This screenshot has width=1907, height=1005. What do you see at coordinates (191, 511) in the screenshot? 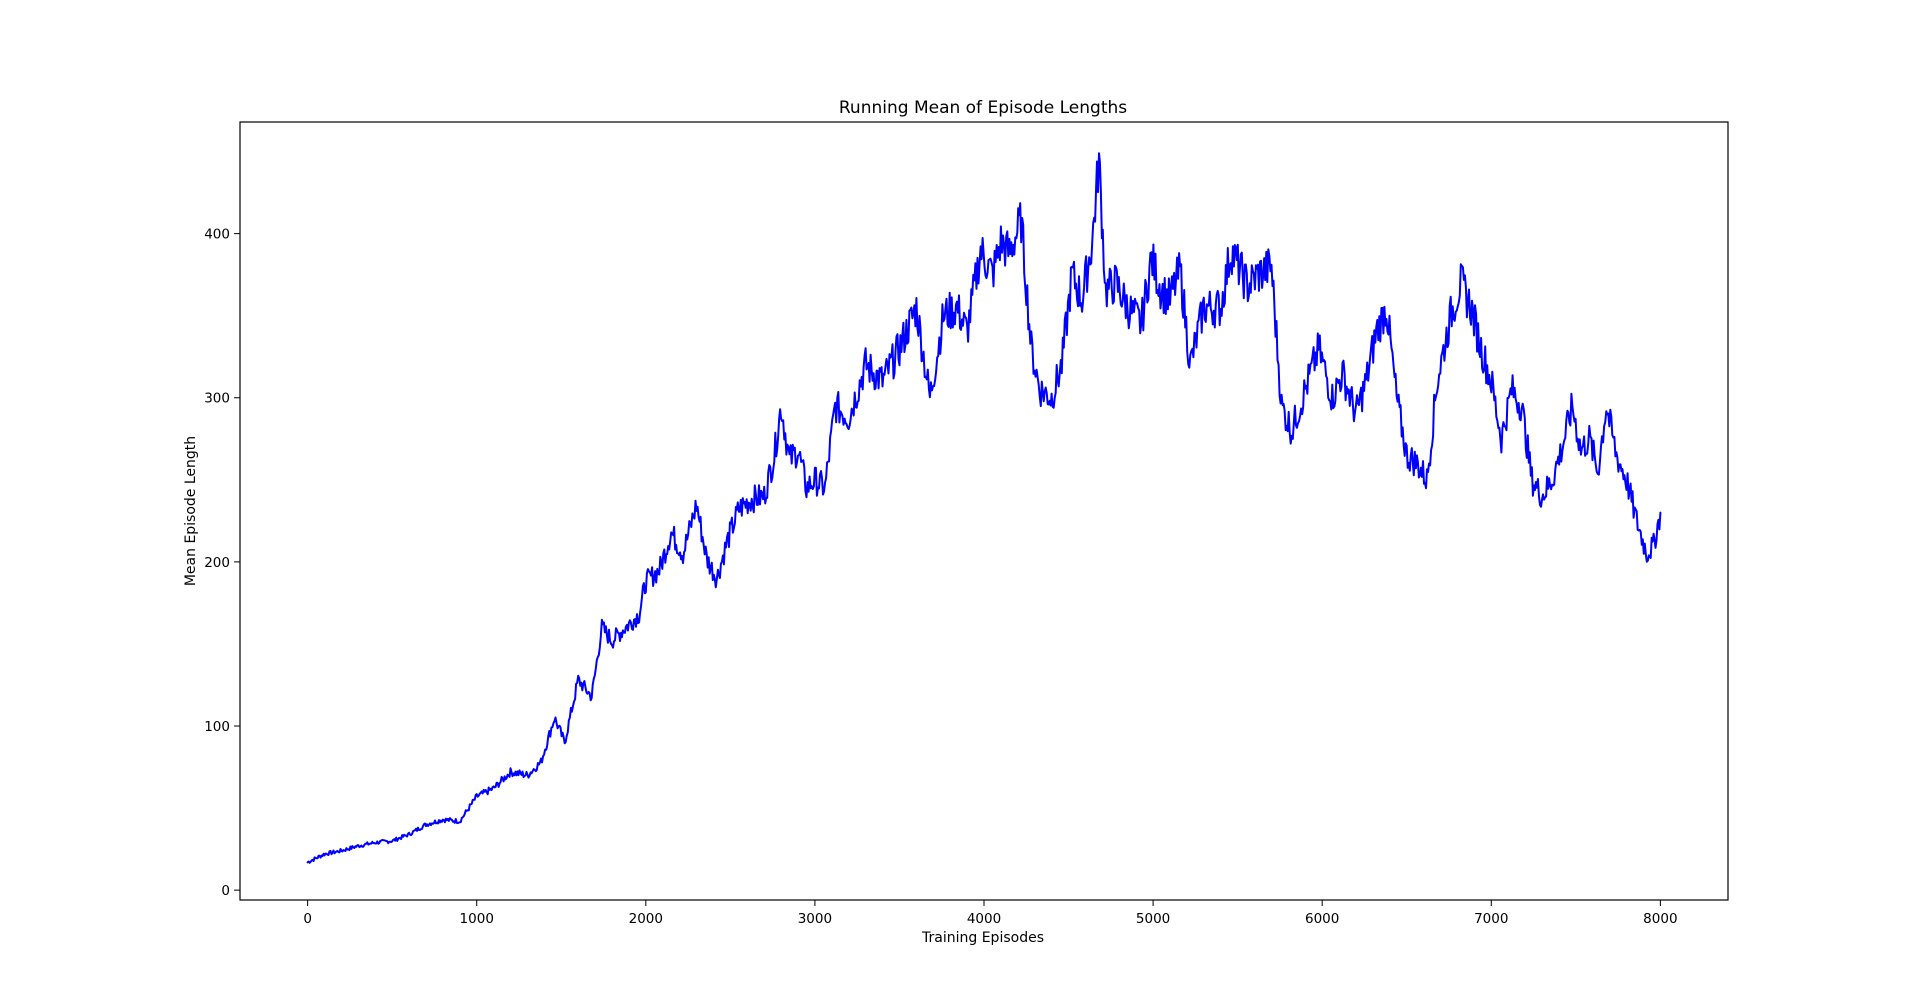
I see `y-axis-label: Mean Episode Length` at bounding box center [191, 511].